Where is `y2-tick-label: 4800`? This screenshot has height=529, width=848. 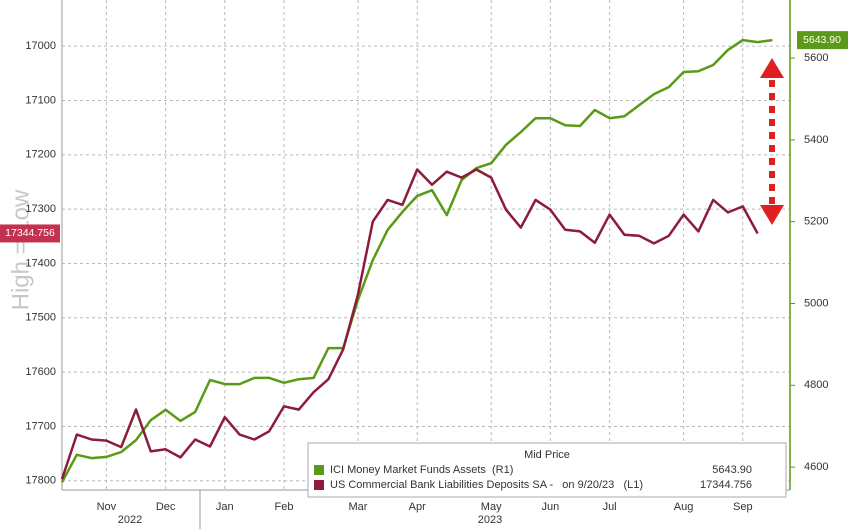 y2-tick-label: 4800 is located at coordinates (816, 385).